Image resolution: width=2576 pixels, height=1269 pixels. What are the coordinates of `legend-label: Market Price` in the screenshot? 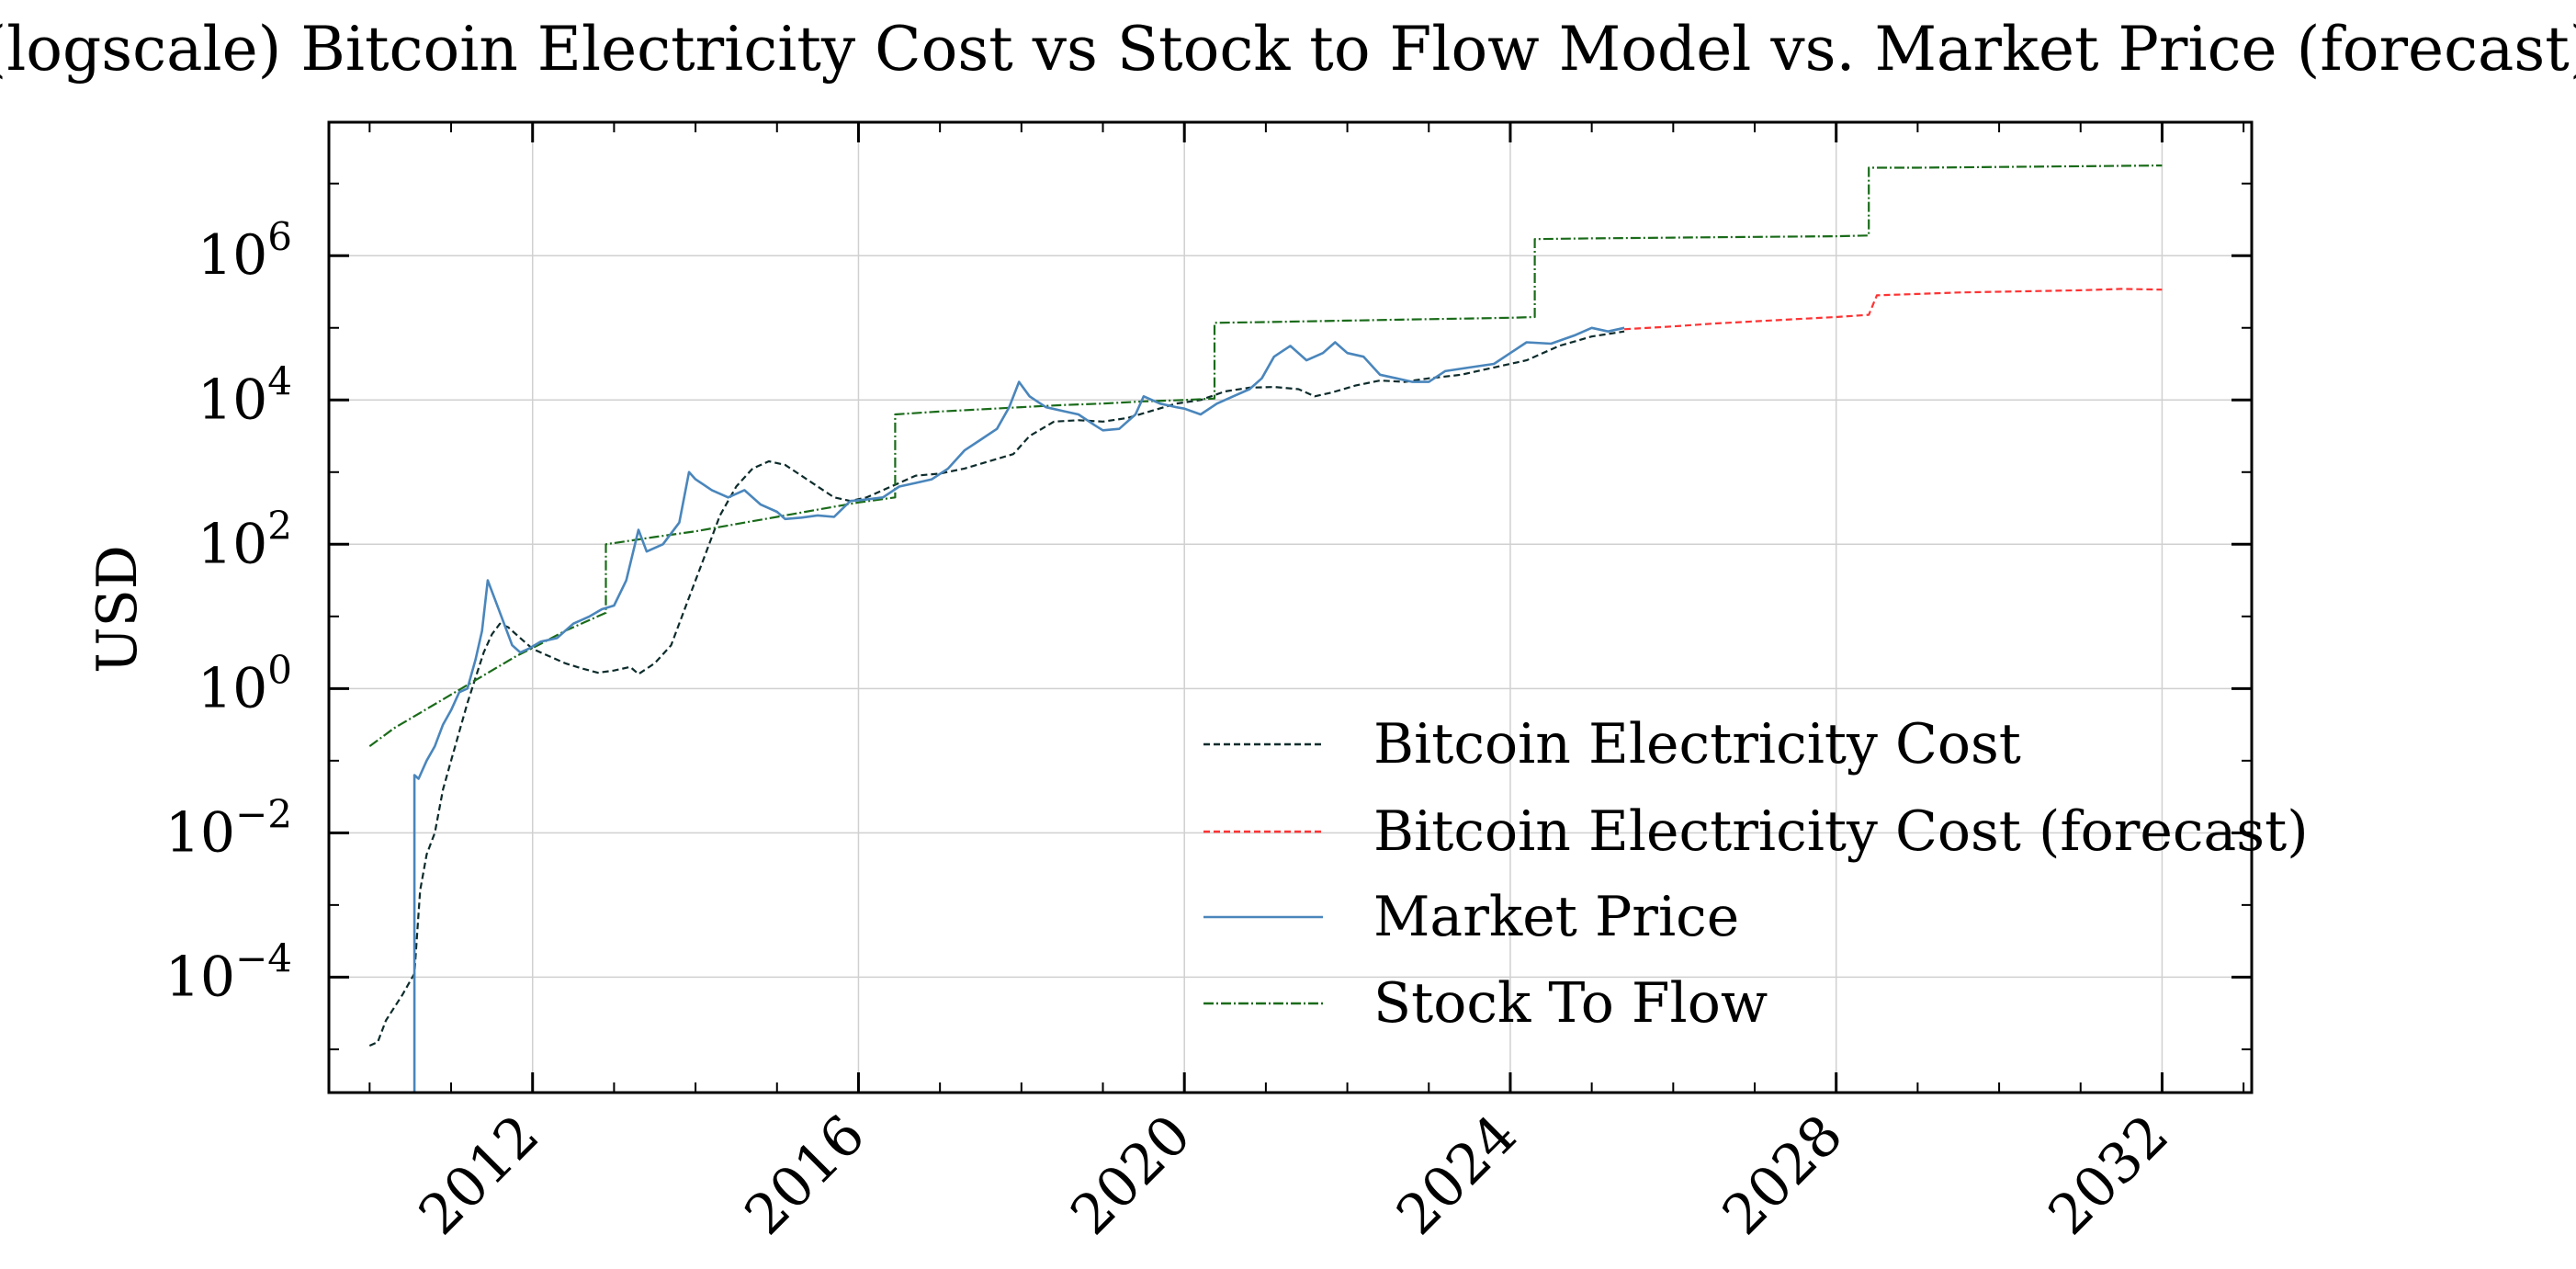 It's located at (1556, 917).